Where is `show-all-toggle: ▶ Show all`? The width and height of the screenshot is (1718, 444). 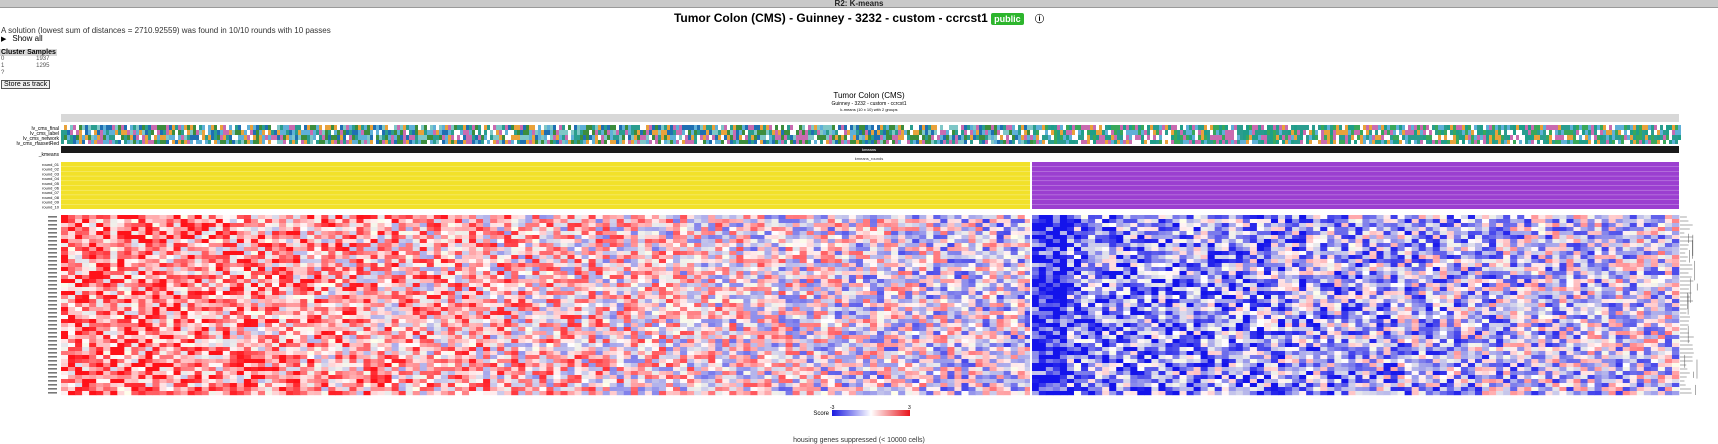
show-all-toggle: ▶ Show all is located at coordinates (22, 38).